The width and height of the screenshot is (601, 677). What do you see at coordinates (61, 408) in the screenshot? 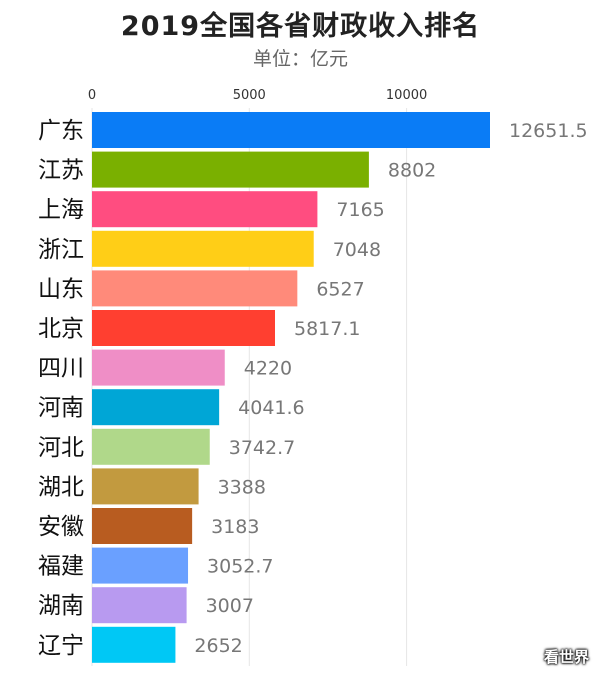
I see `category-label: 河南` at bounding box center [61, 408].